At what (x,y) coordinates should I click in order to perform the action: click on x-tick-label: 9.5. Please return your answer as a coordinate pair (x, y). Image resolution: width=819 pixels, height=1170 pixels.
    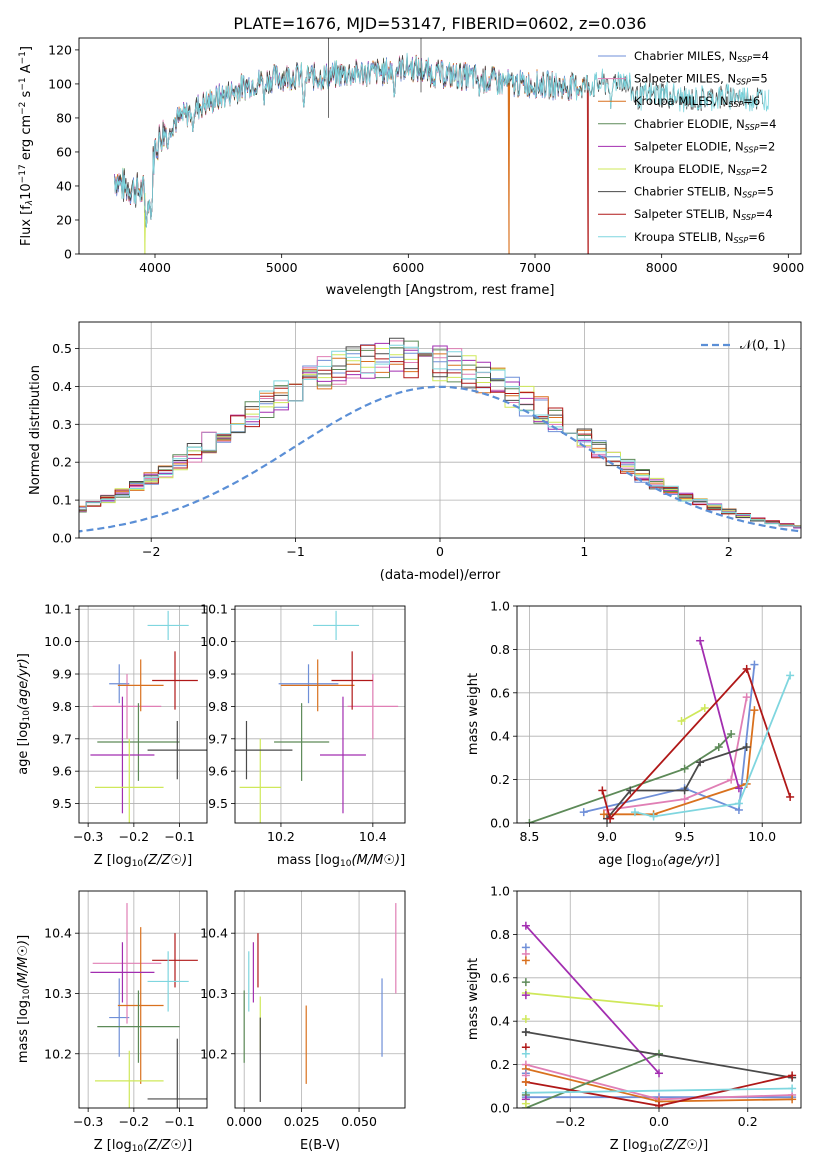
    Looking at the image, I should click on (685, 836).